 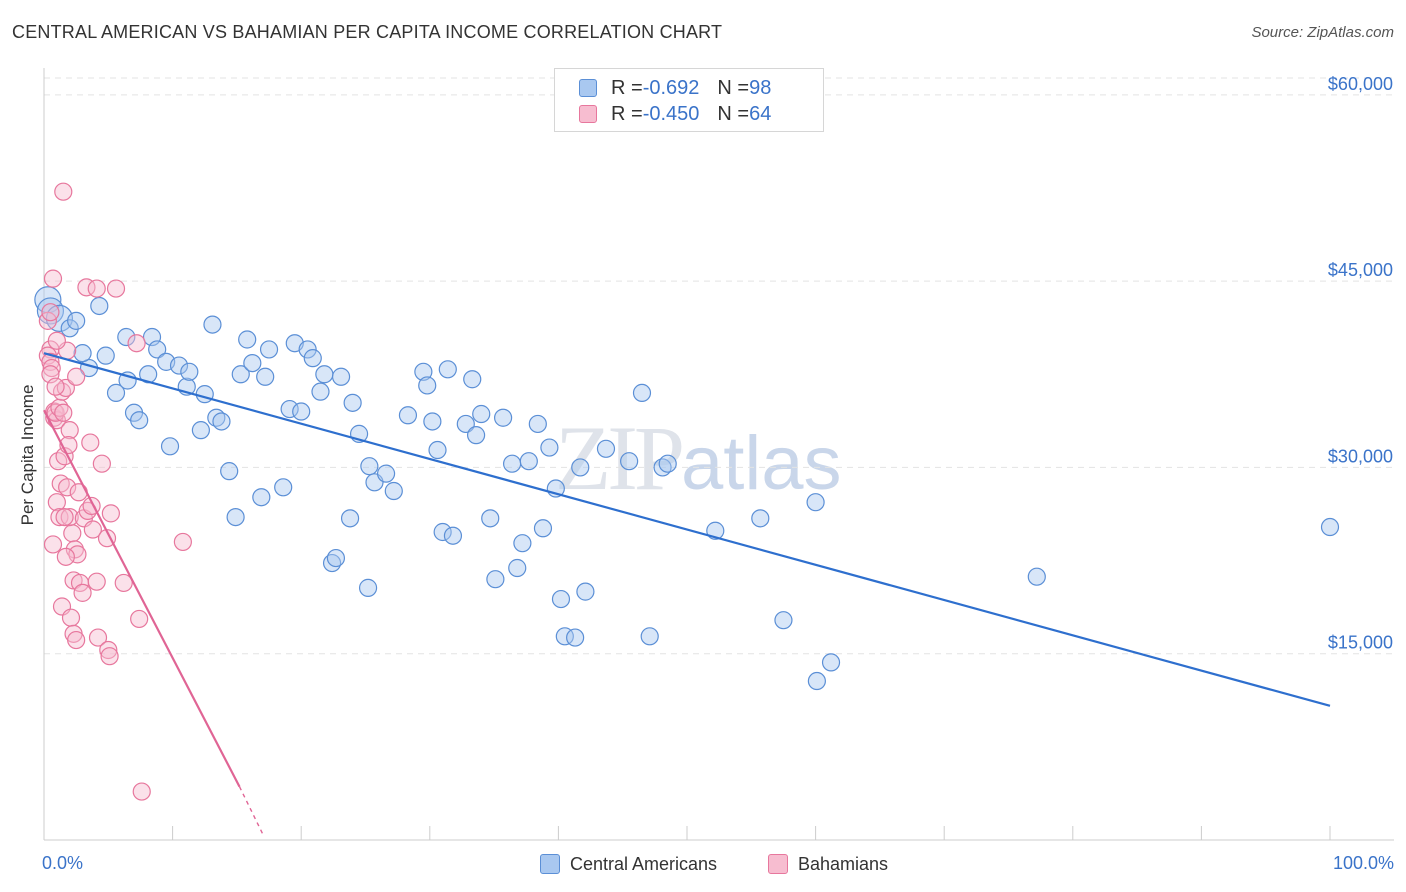 I want to click on y-tick-label: $45,000, so click(x=1360, y=270).